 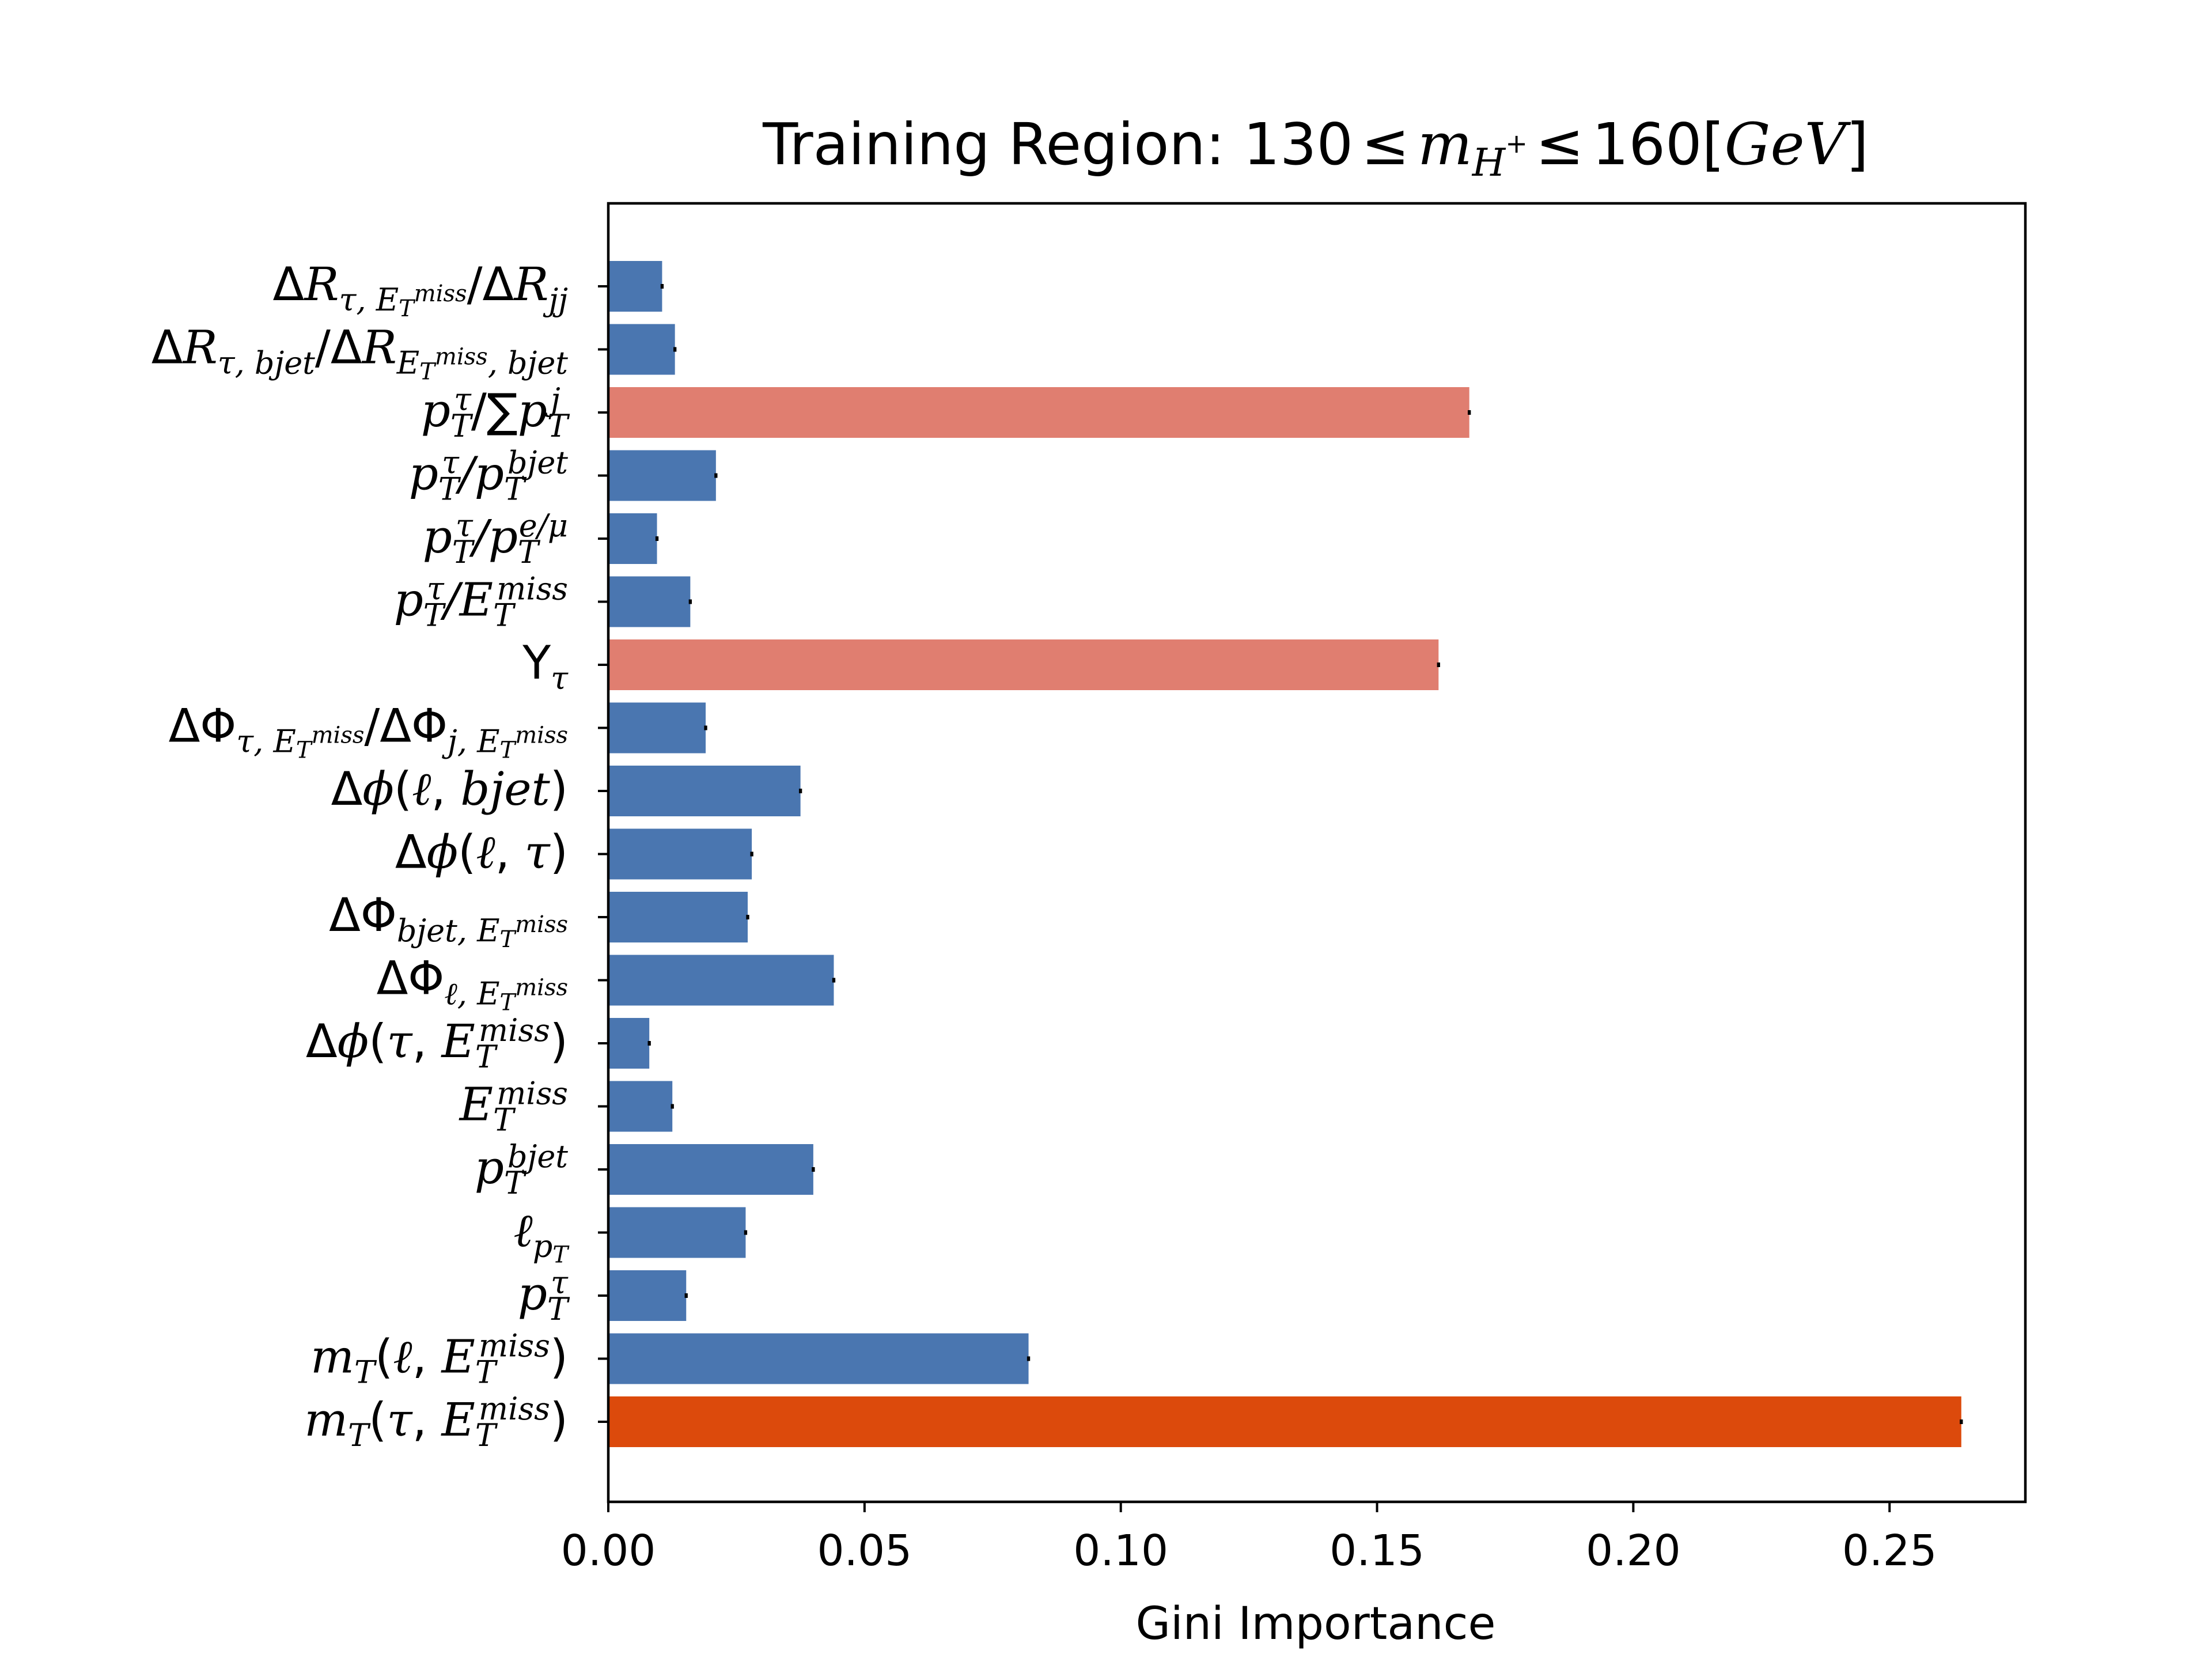 What do you see at coordinates (545, 666) in the screenshot?
I see `y-tick-label: Υτ` at bounding box center [545, 666].